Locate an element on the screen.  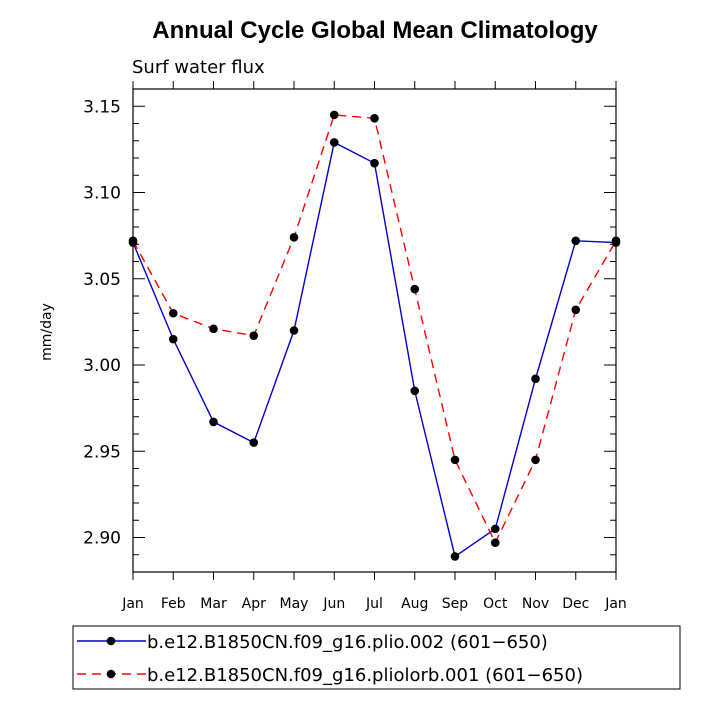
x-tick-label: Jun is located at coordinates (333, 604).